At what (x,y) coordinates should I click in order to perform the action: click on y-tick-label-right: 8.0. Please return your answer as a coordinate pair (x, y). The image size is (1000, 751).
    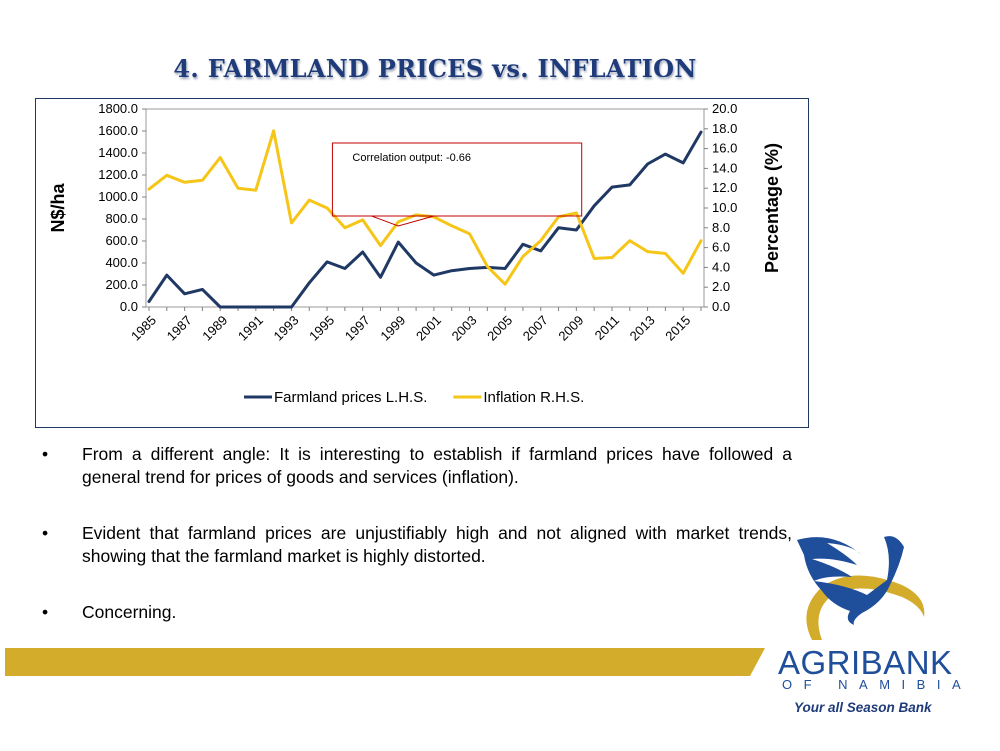
    Looking at the image, I should click on (721, 227).